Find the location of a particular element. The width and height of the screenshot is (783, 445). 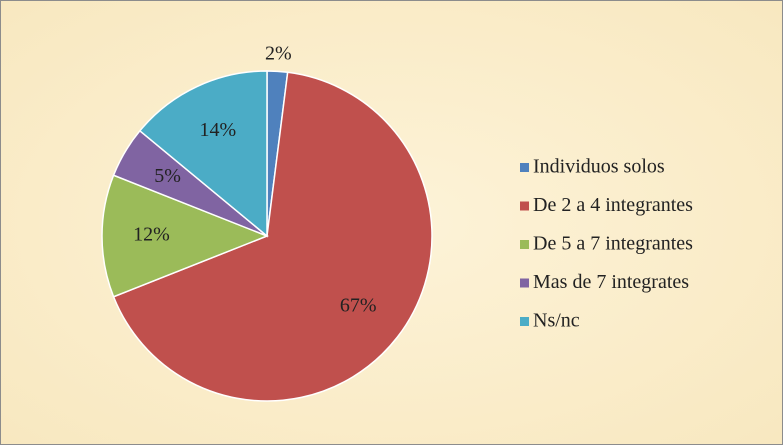

legend-label: Ns/nc is located at coordinates (556, 321).